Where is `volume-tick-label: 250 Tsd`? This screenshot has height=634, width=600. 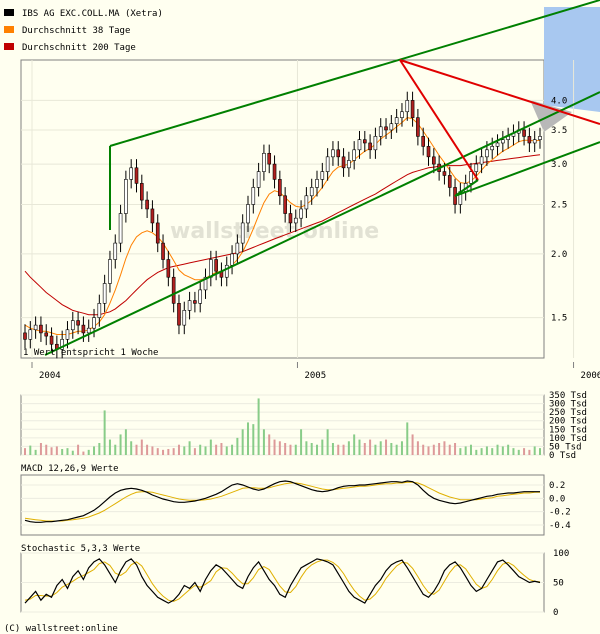 volume-tick-label: 250 Tsd is located at coordinates (568, 413).